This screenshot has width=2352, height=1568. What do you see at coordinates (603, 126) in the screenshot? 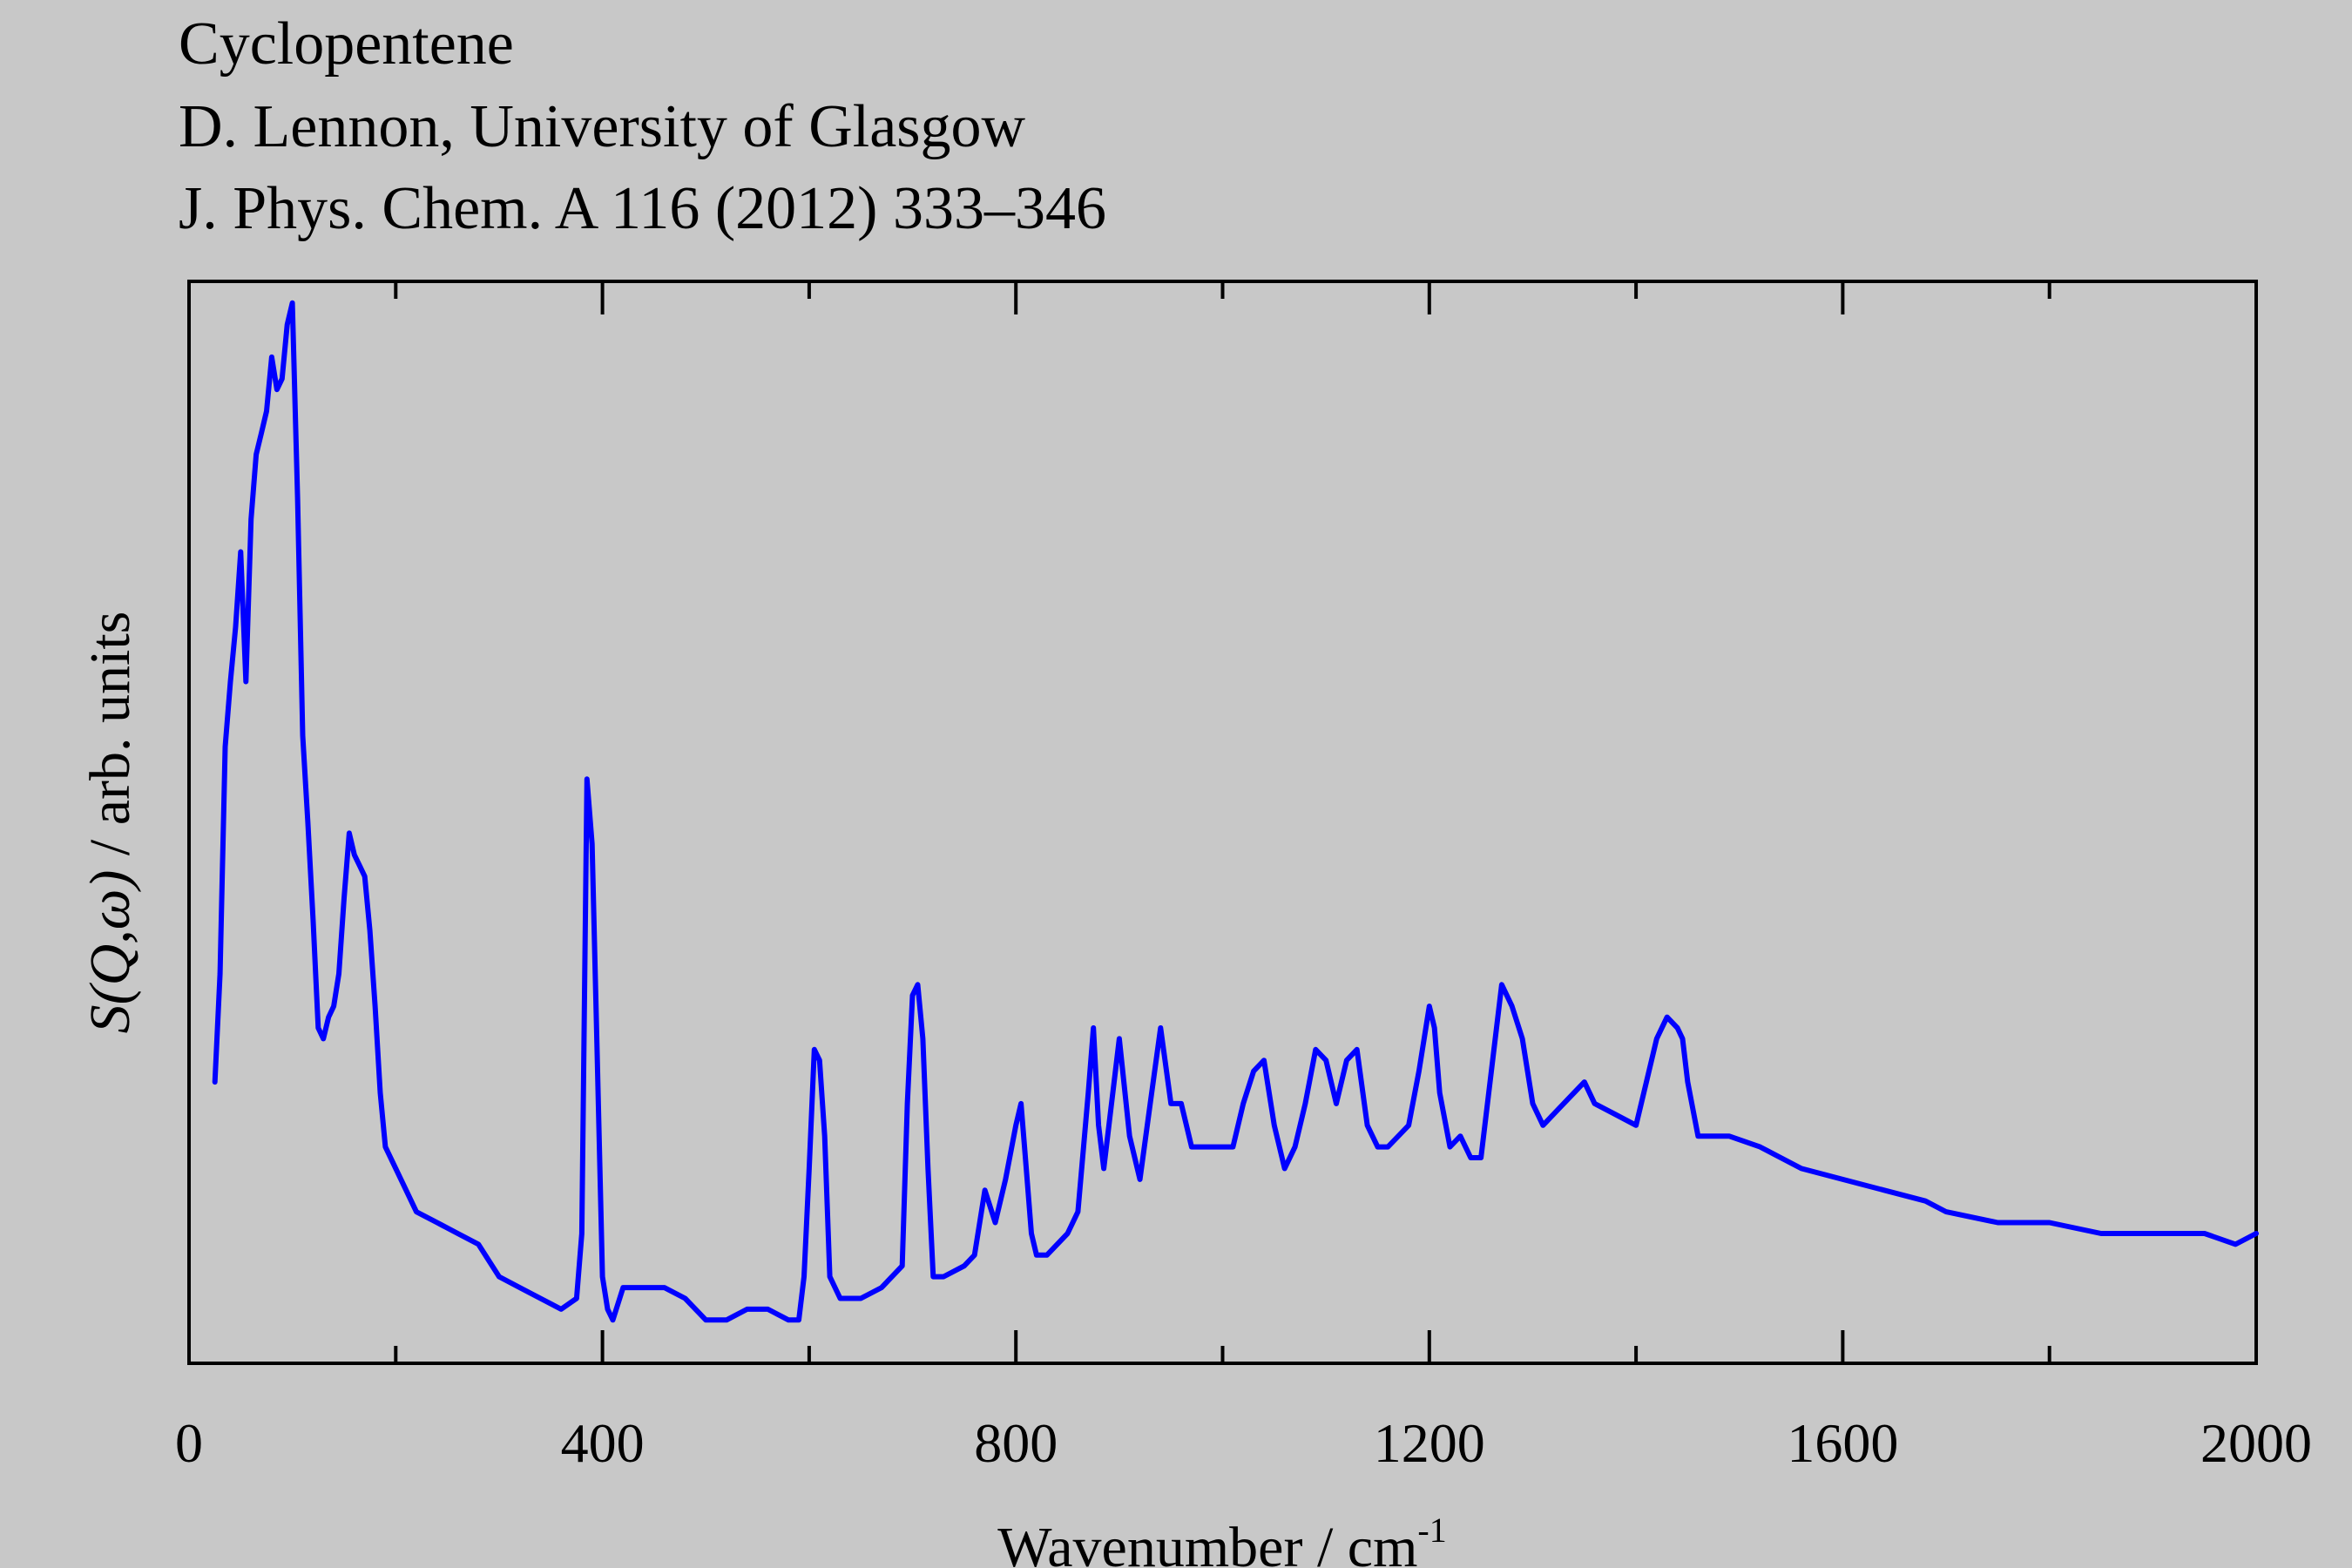
I see `header-author: D. Lennon, University of Glasgow` at bounding box center [603, 126].